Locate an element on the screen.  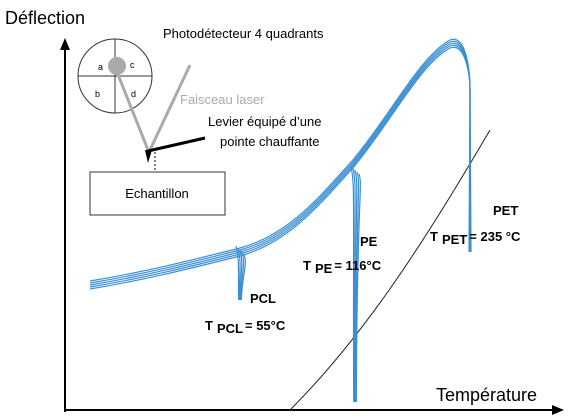
detector: a b c d is located at coordinates (115, 76).